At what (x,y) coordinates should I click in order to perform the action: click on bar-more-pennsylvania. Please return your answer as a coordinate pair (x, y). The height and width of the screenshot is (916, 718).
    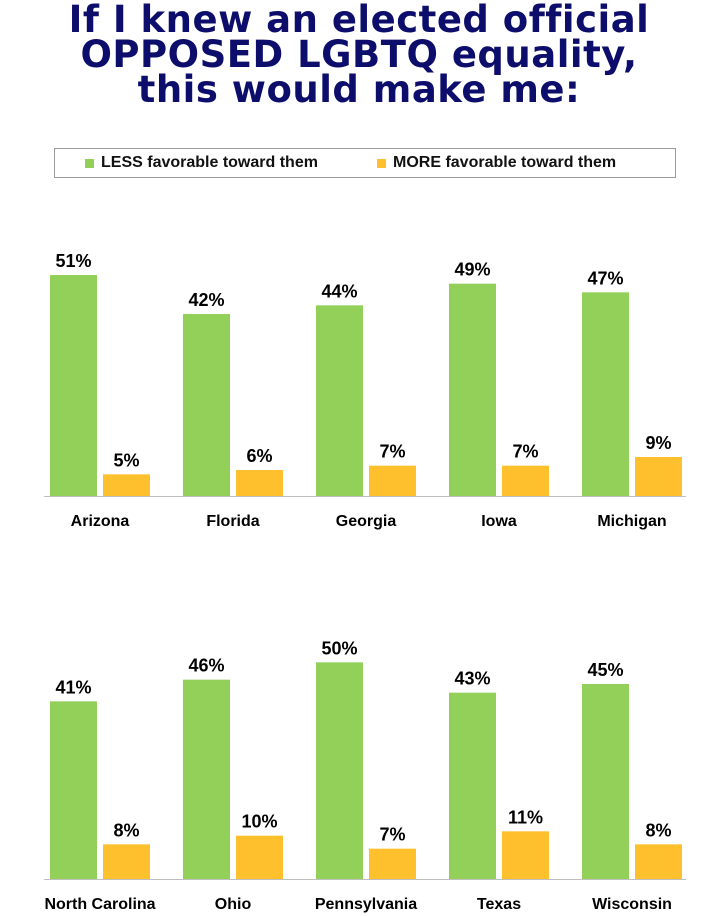
    Looking at the image, I should click on (392, 863).